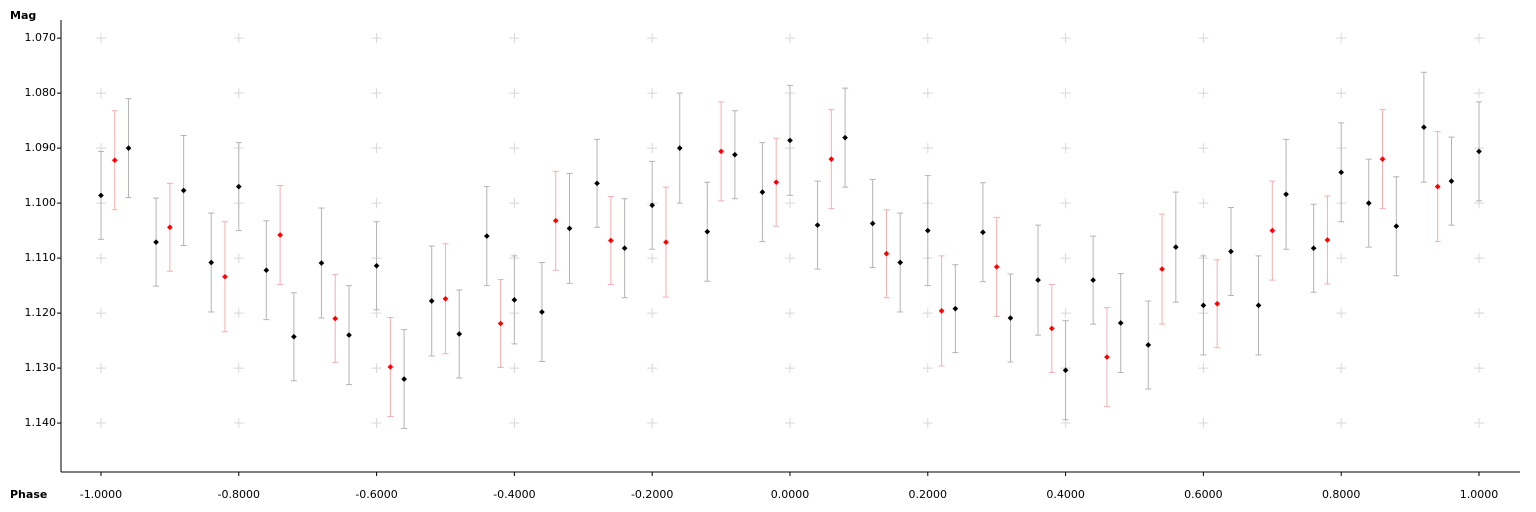 This screenshot has width=1536, height=512. What do you see at coordinates (41, 422) in the screenshot?
I see `y-tick-label: 1.140` at bounding box center [41, 422].